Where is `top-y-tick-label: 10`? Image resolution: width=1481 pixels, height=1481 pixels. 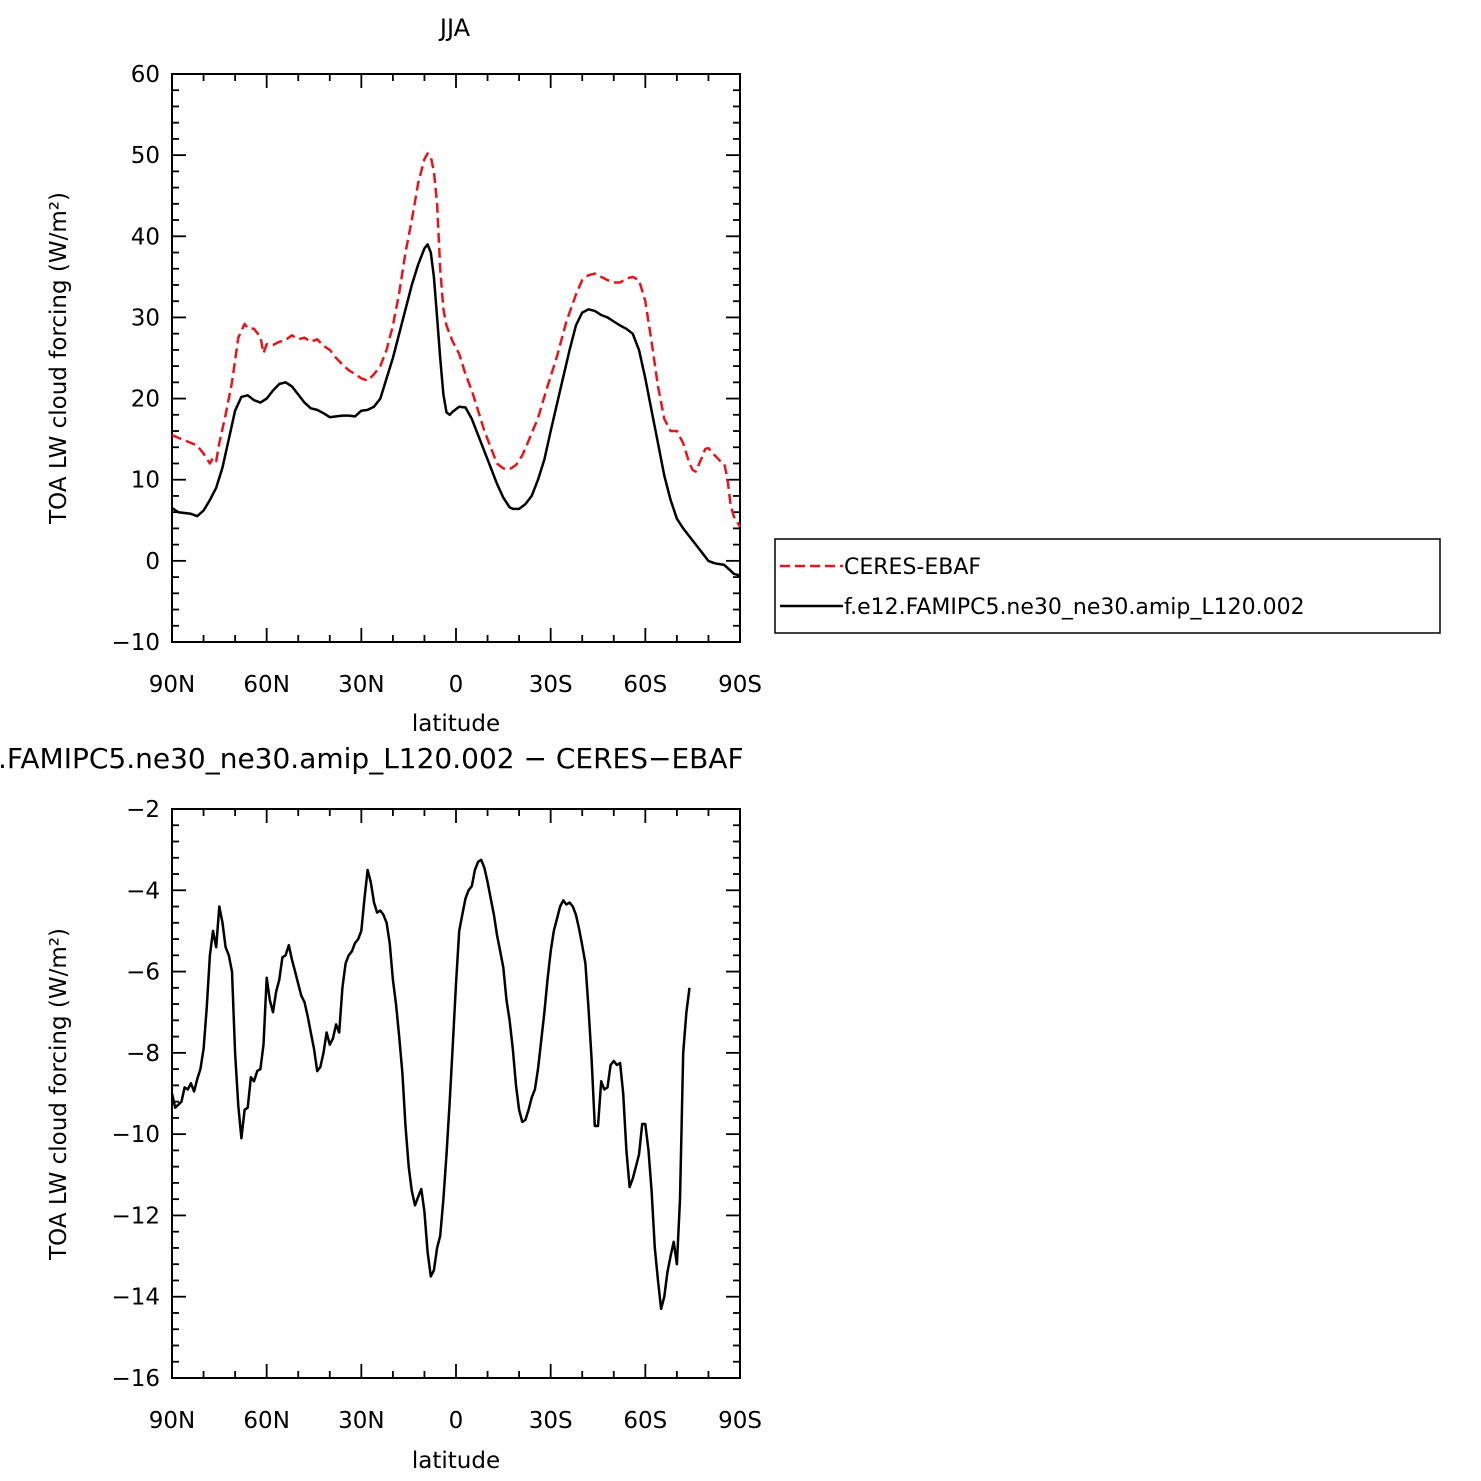 top-y-tick-label: 10 is located at coordinates (145, 481).